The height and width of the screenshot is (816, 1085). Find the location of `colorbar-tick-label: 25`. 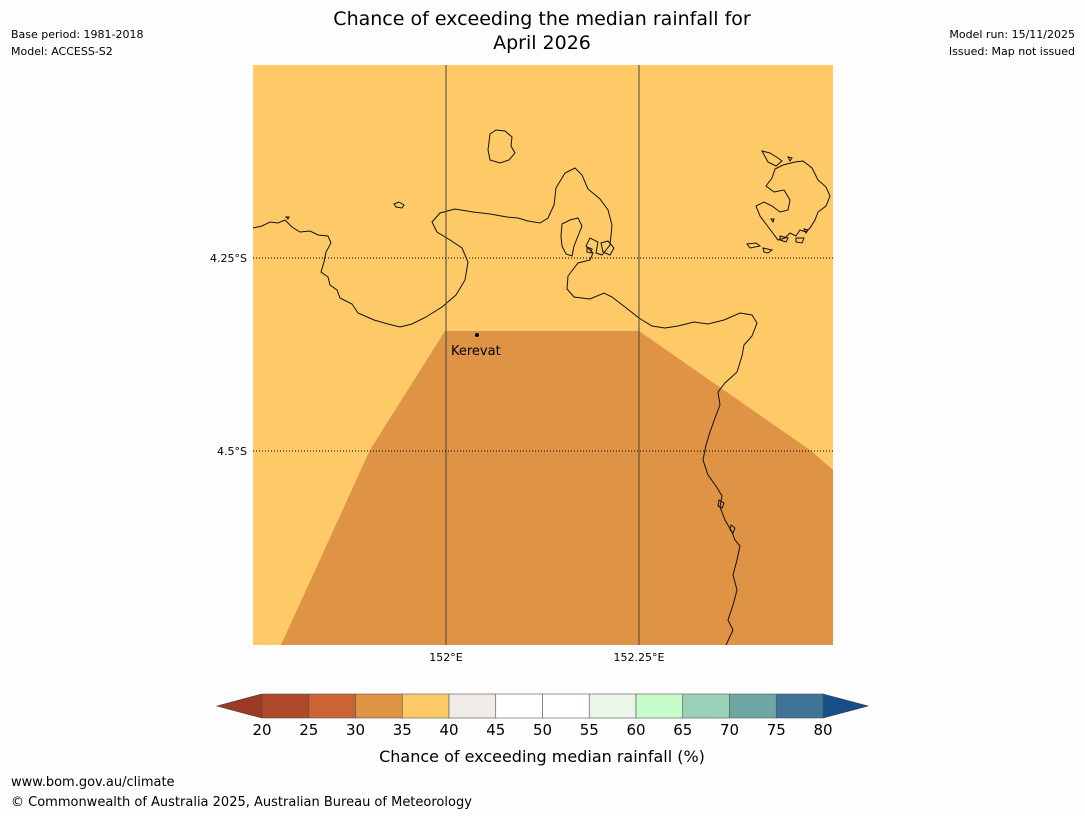

colorbar-tick-label: 25 is located at coordinates (308, 730).